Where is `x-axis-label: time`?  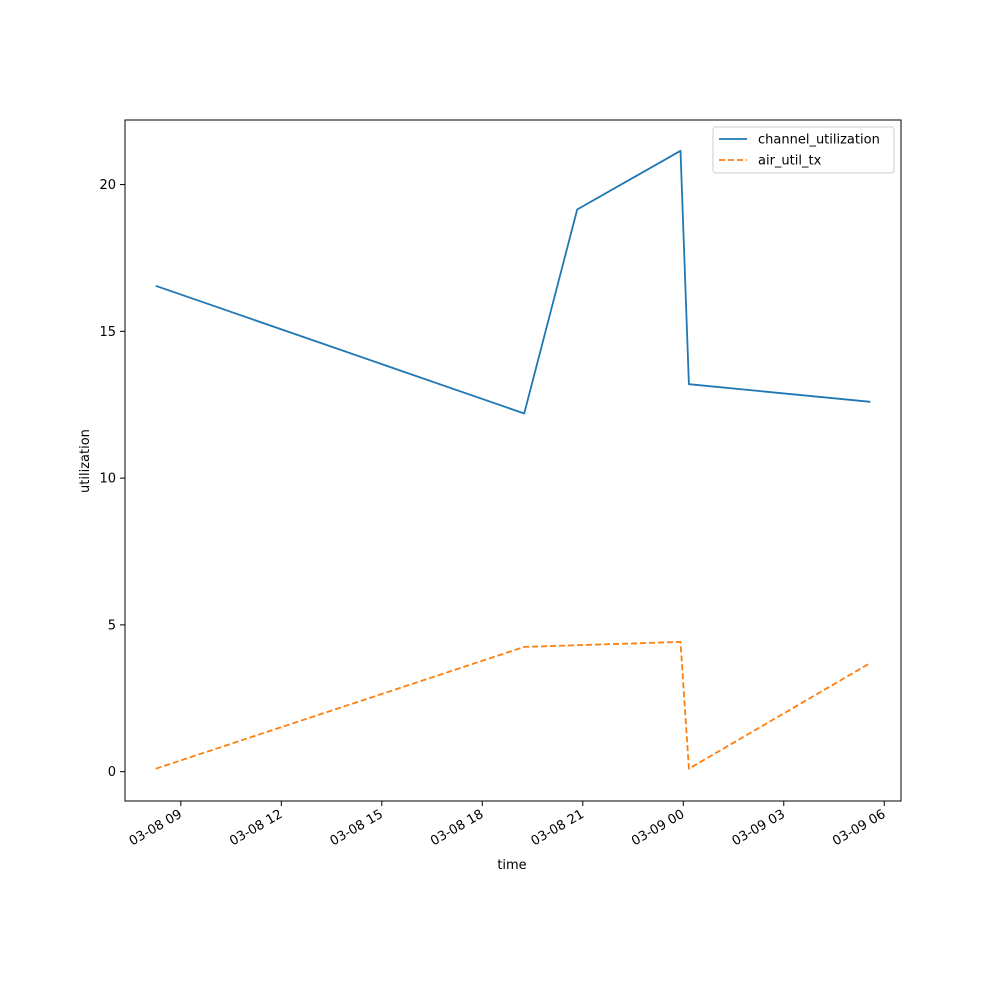 x-axis-label: time is located at coordinates (511, 865).